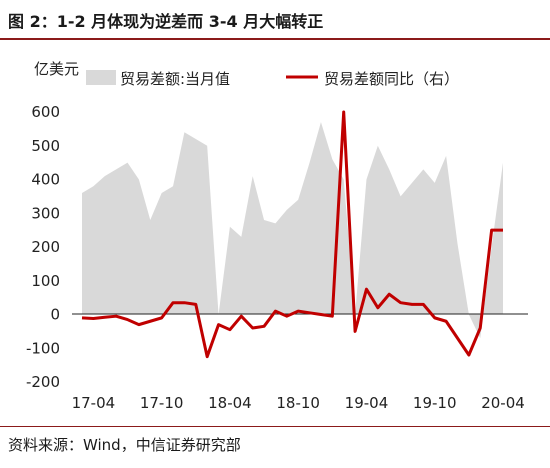 This screenshot has height=468, width=550. What do you see at coordinates (391, 79) in the screenshot?
I see `legend-label-line: 贸易差额同比（右）` at bounding box center [391, 79].